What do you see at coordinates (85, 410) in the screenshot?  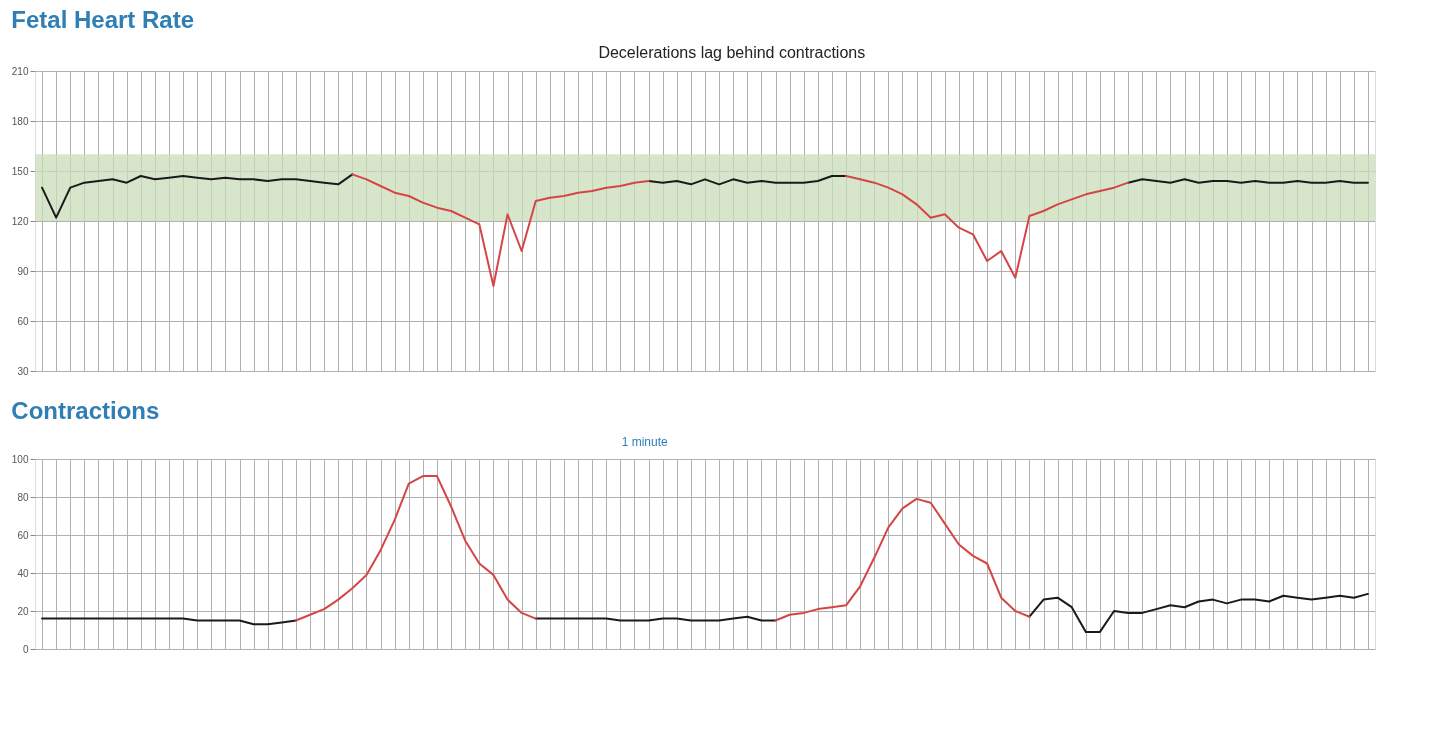 I see `chart-title: Contractions` at bounding box center [85, 410].